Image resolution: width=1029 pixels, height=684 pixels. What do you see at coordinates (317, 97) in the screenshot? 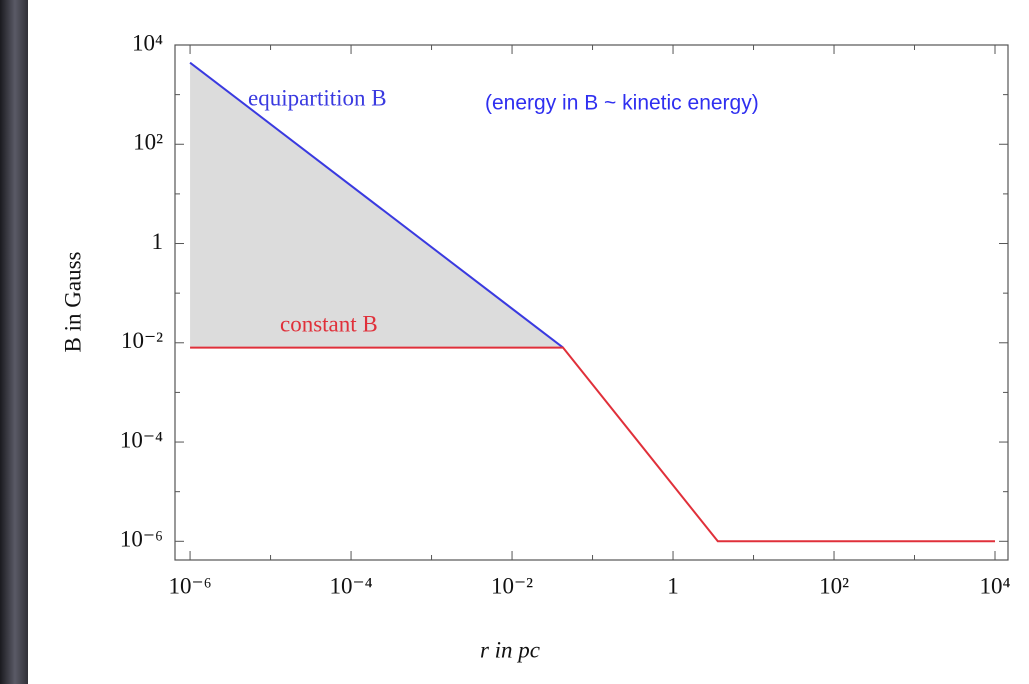
I see `series-label: equipartition B` at bounding box center [317, 97].